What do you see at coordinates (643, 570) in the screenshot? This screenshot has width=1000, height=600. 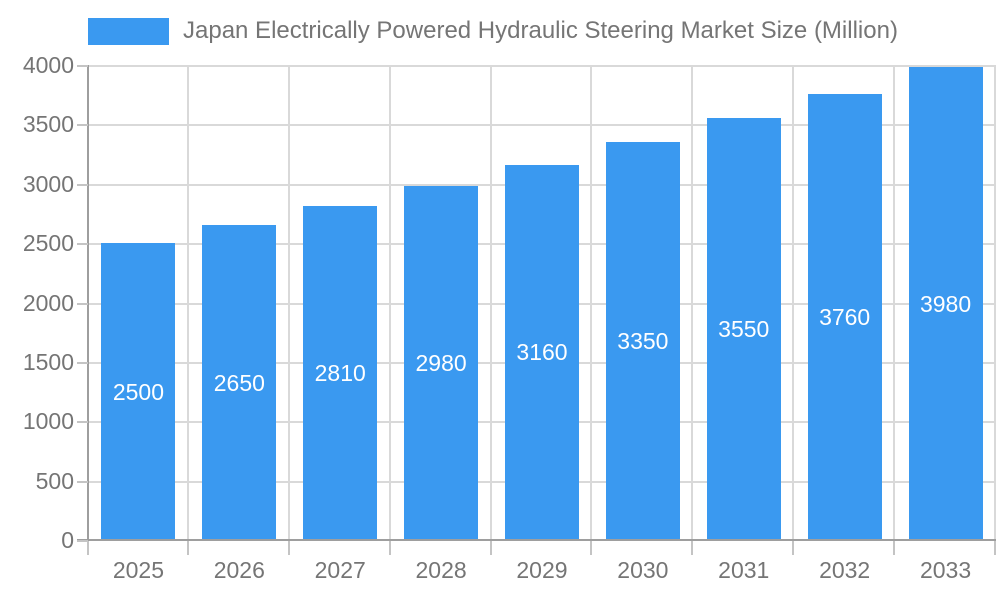 I see `x-tick-label: 2030` at bounding box center [643, 570].